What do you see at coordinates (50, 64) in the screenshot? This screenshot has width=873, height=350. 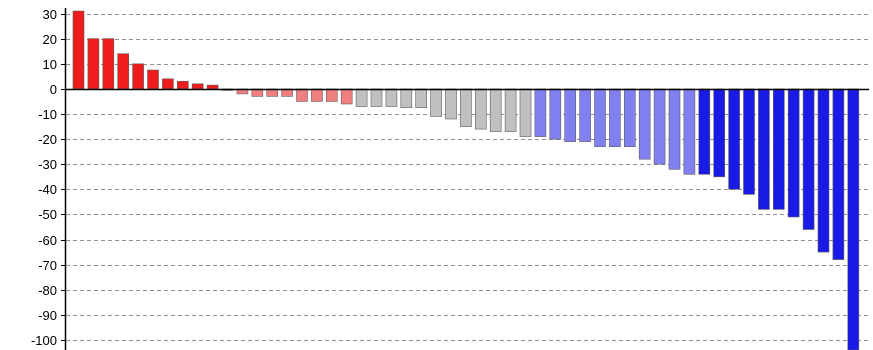 I see `y-tick-label: 10` at bounding box center [50, 64].